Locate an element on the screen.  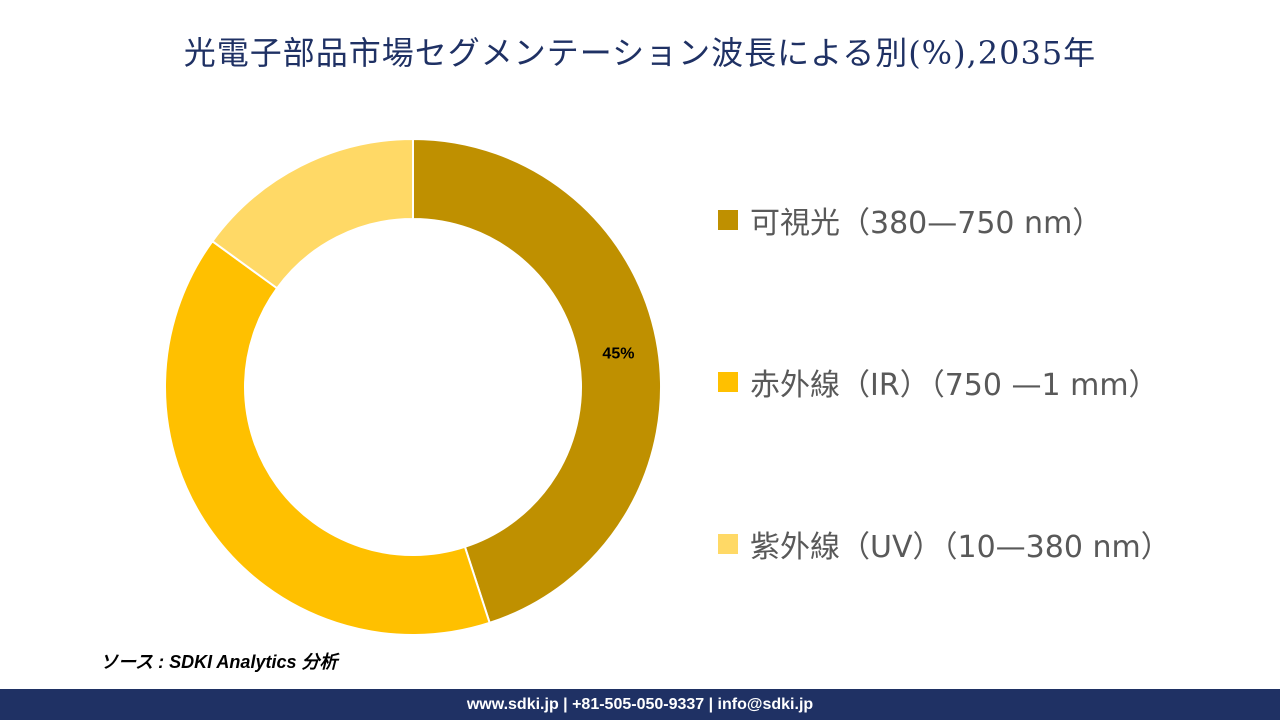
data-label-visible-light: 45% is located at coordinates (618, 354).